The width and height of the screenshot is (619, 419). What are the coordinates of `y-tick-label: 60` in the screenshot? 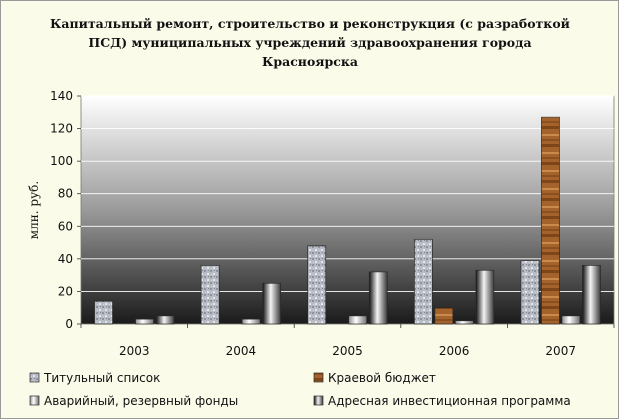 It's located at (65, 226).